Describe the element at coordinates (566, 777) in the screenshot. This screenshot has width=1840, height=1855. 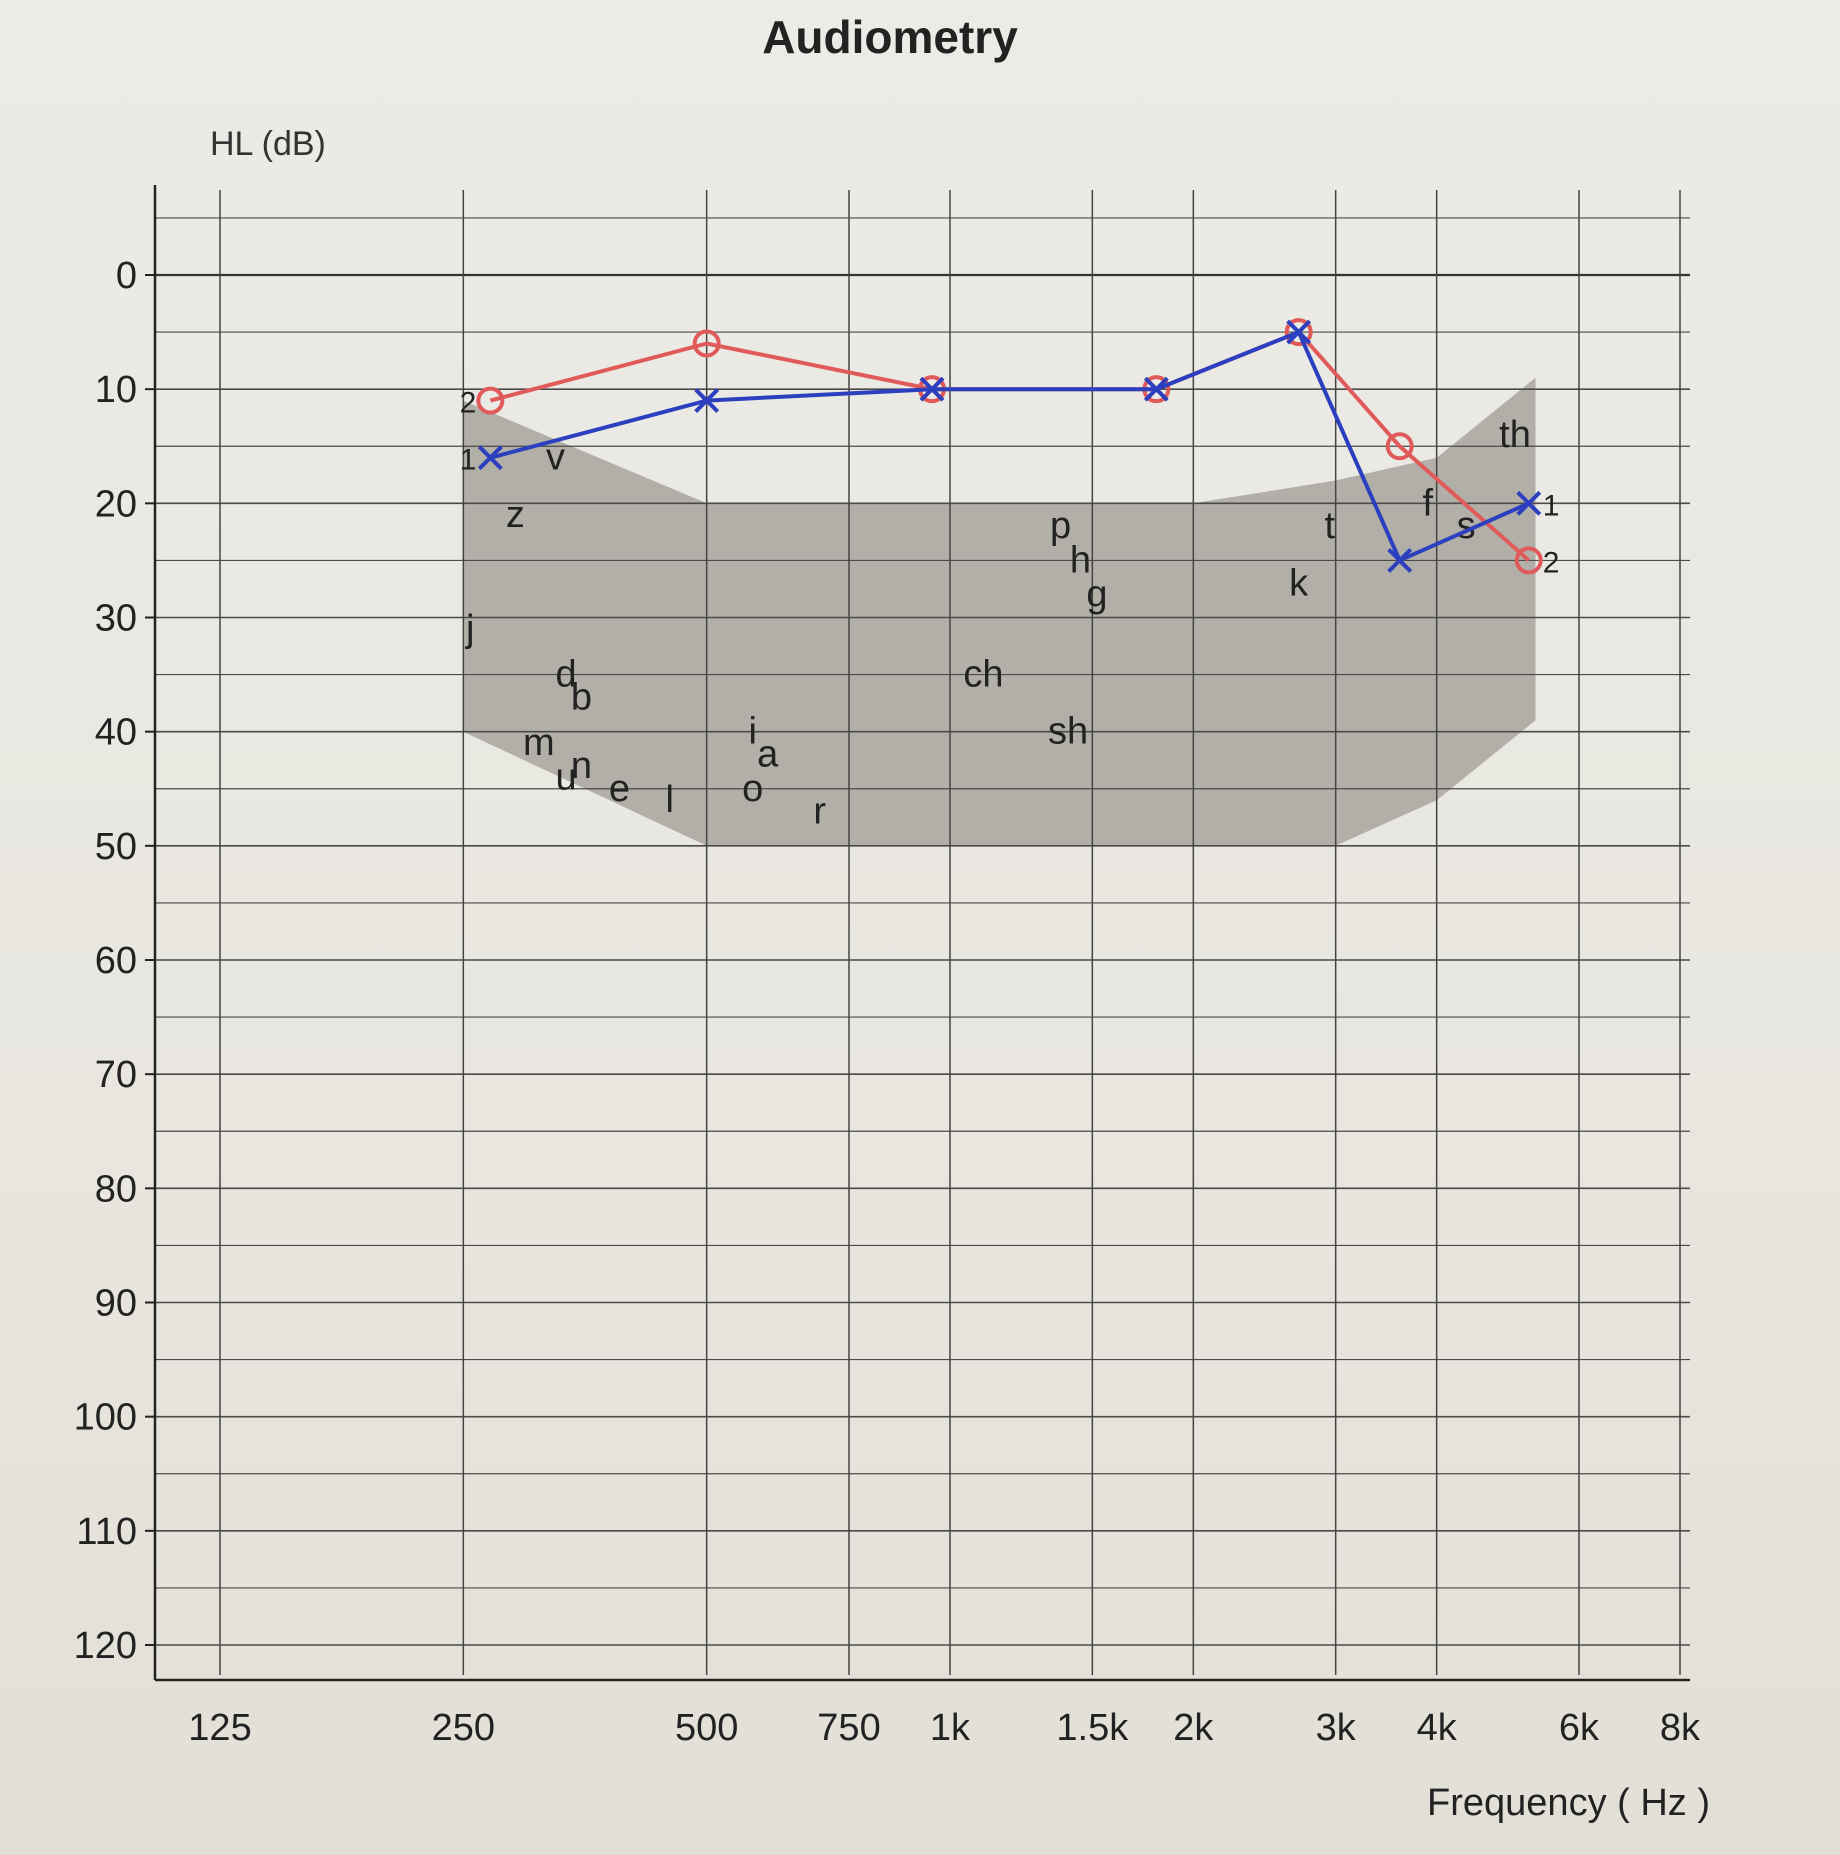
I see `phoneme-label: u` at that location.